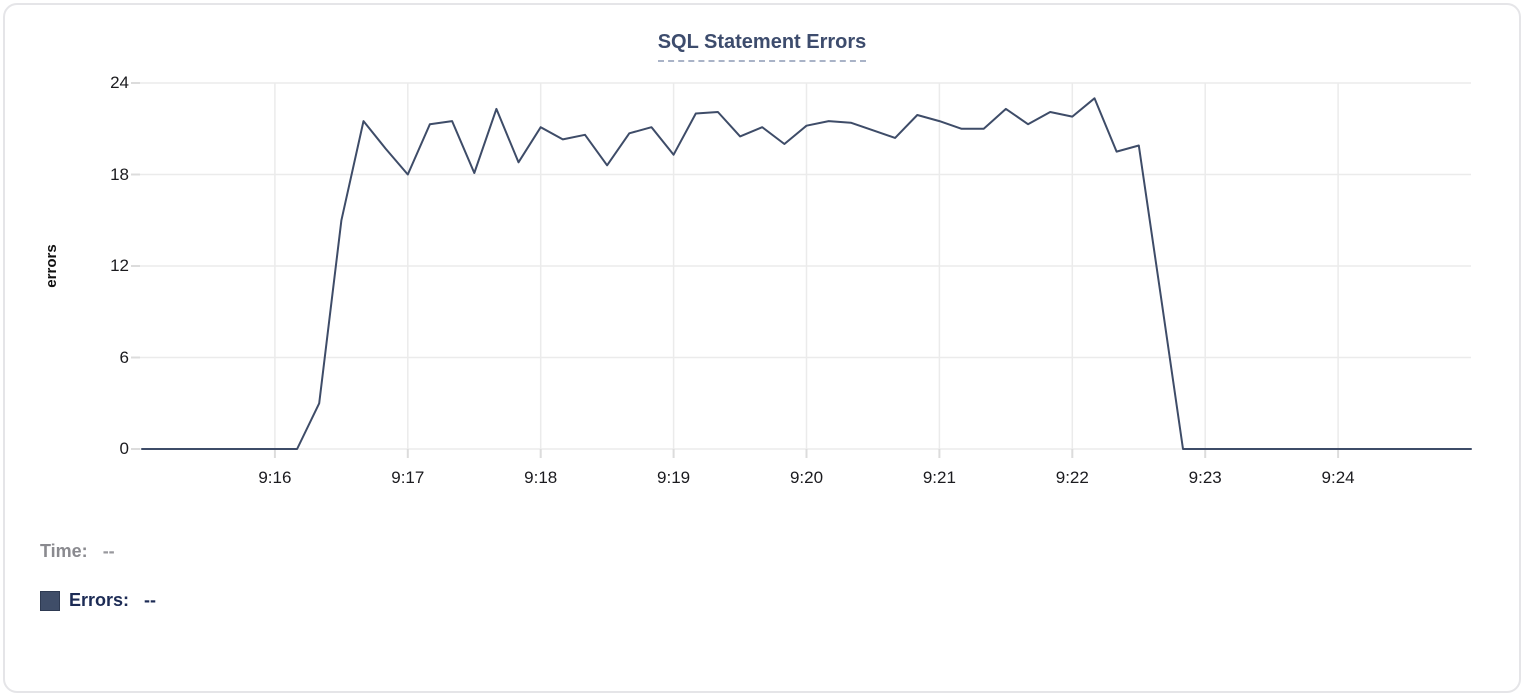 This screenshot has width=1528, height=693. I want to click on y-tick-label: 24, so click(119, 82).